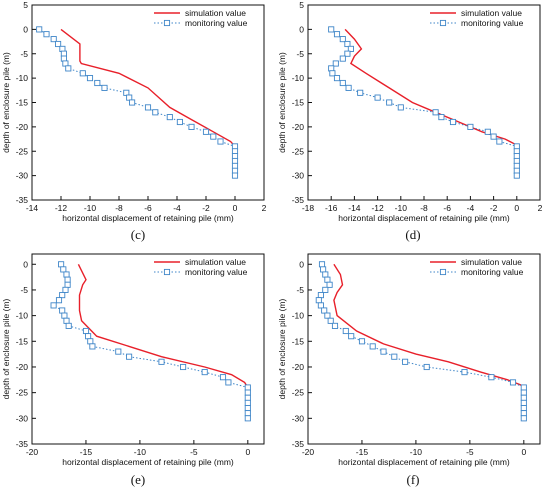 The image size is (550, 492). I want to click on x-tick-label: -14, so click(354, 208).